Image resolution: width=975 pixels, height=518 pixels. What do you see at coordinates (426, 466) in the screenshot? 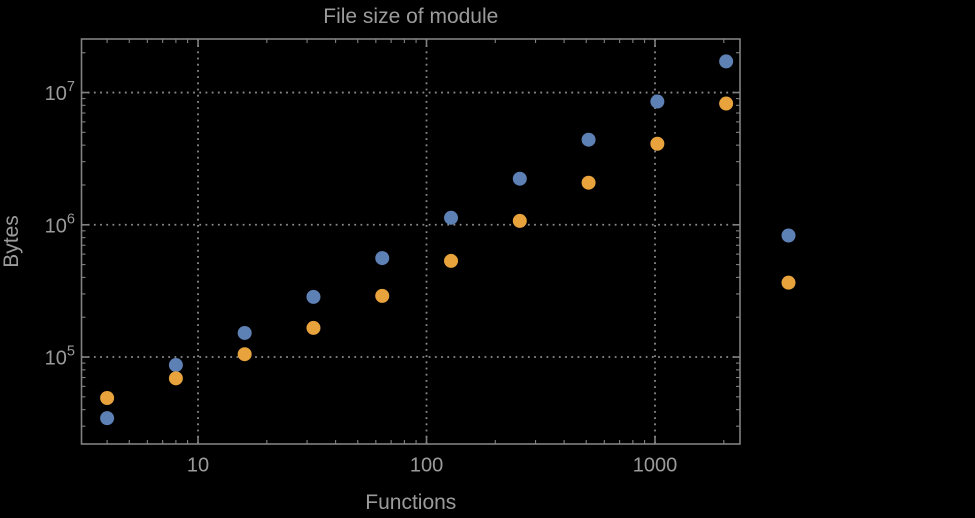
I see `x-tick-label: 100` at bounding box center [426, 466].